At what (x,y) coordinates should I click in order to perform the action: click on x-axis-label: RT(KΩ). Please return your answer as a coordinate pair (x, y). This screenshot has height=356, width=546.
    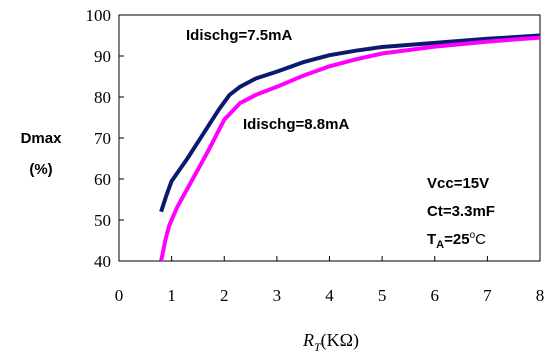
    Looking at the image, I should click on (330, 342).